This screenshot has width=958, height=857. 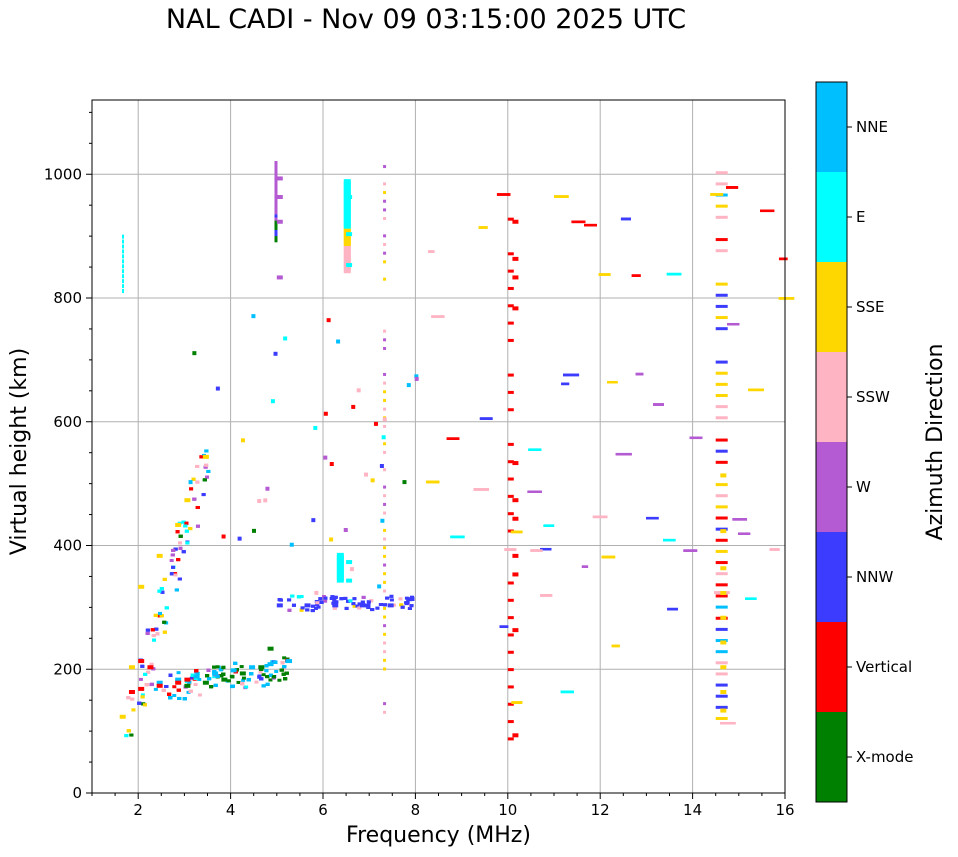 What do you see at coordinates (874, 577) in the screenshot?
I see `colorbar-tick-label: NNW` at bounding box center [874, 577].